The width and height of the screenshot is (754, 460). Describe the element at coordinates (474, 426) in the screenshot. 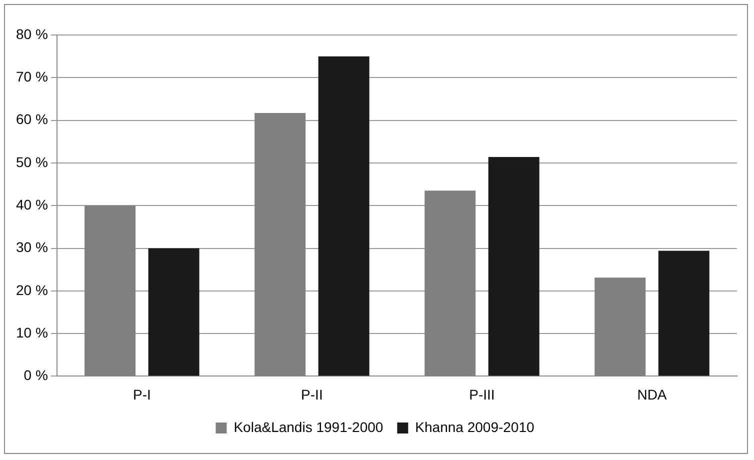

I see `legend-label: Khanna 2009-2010` at that location.